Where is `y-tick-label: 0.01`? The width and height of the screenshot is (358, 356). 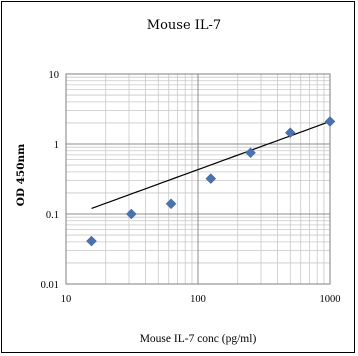 y-tick-label: 0.01 is located at coordinates (50, 285).